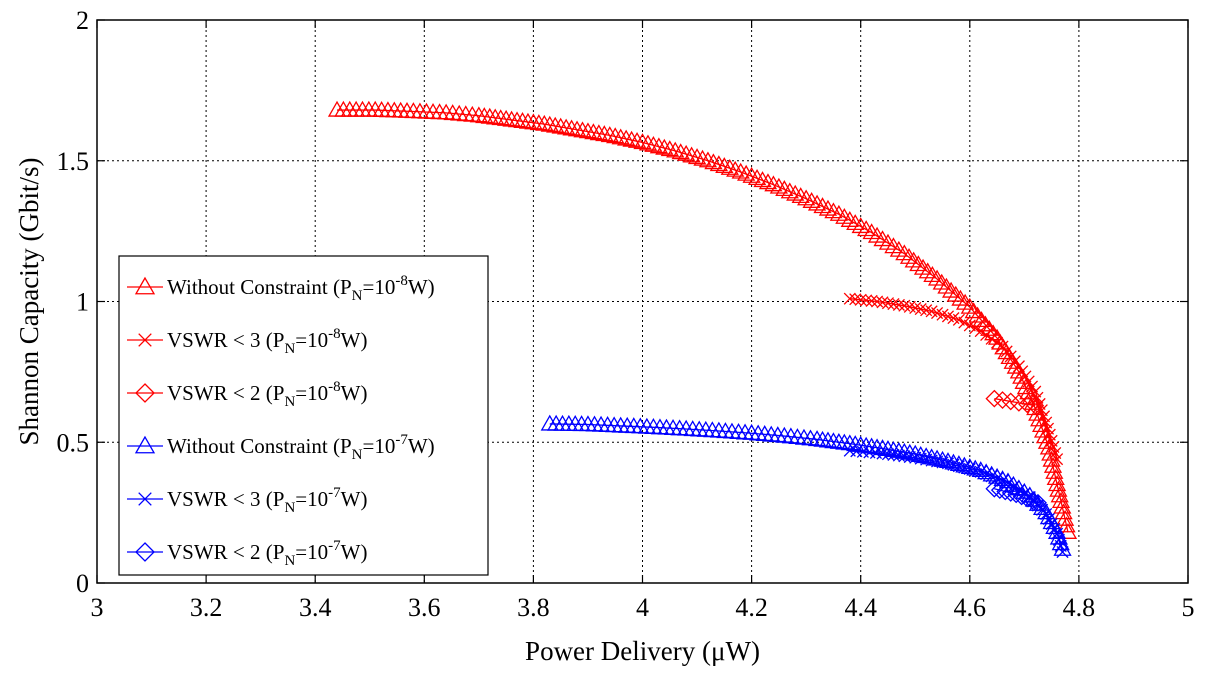 The image size is (1205, 675). What do you see at coordinates (267, 341) in the screenshot?
I see `legend-label: VSWR < 3 (PN=10-8W)` at bounding box center [267, 341].